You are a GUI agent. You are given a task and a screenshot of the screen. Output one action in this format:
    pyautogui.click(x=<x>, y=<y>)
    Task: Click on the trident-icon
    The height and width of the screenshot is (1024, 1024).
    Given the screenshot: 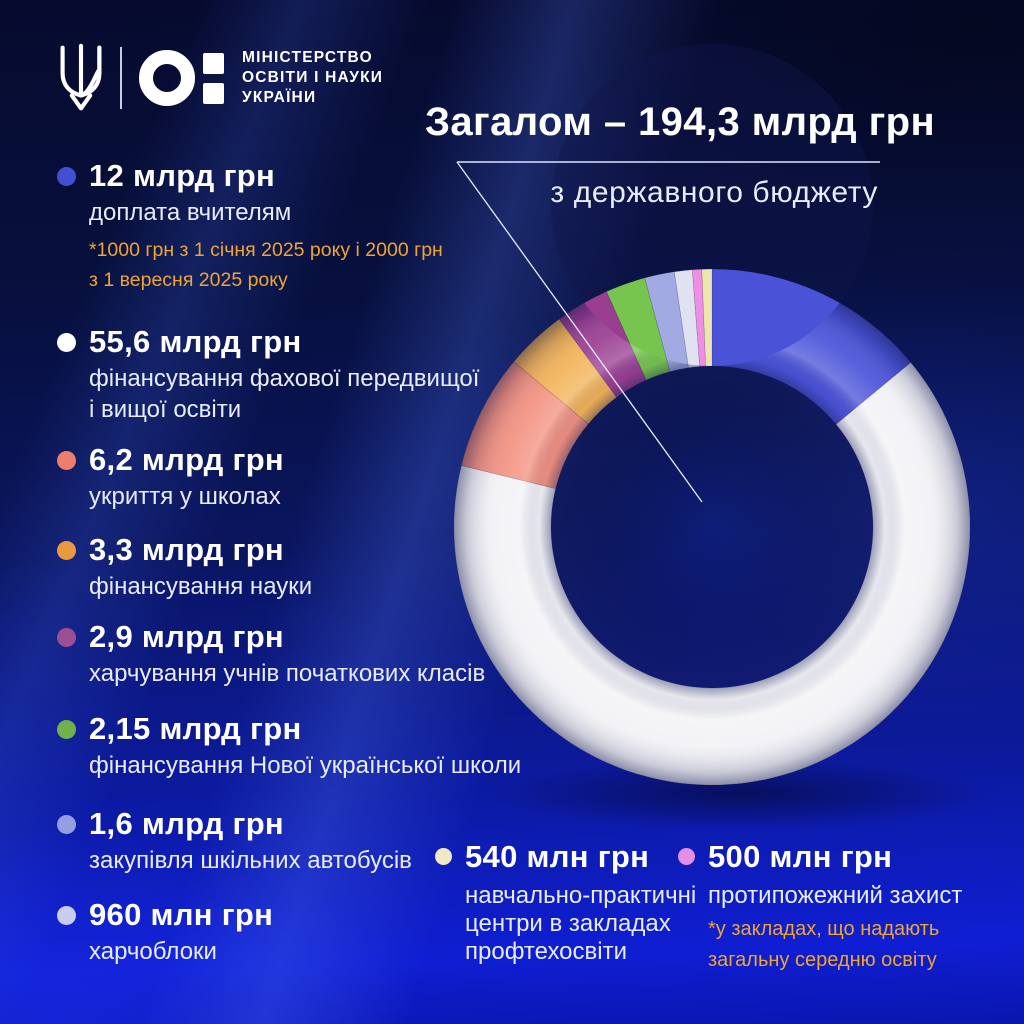 What is the action you would take?
    pyautogui.click(x=81, y=77)
    